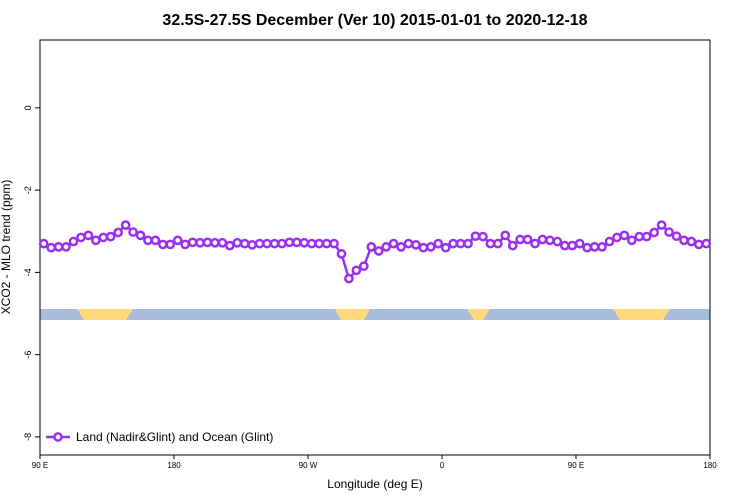  Describe the element at coordinates (174, 437) in the screenshot. I see `legend-label: Land (Nadir&Glint) and Ocean (Glint)` at that location.